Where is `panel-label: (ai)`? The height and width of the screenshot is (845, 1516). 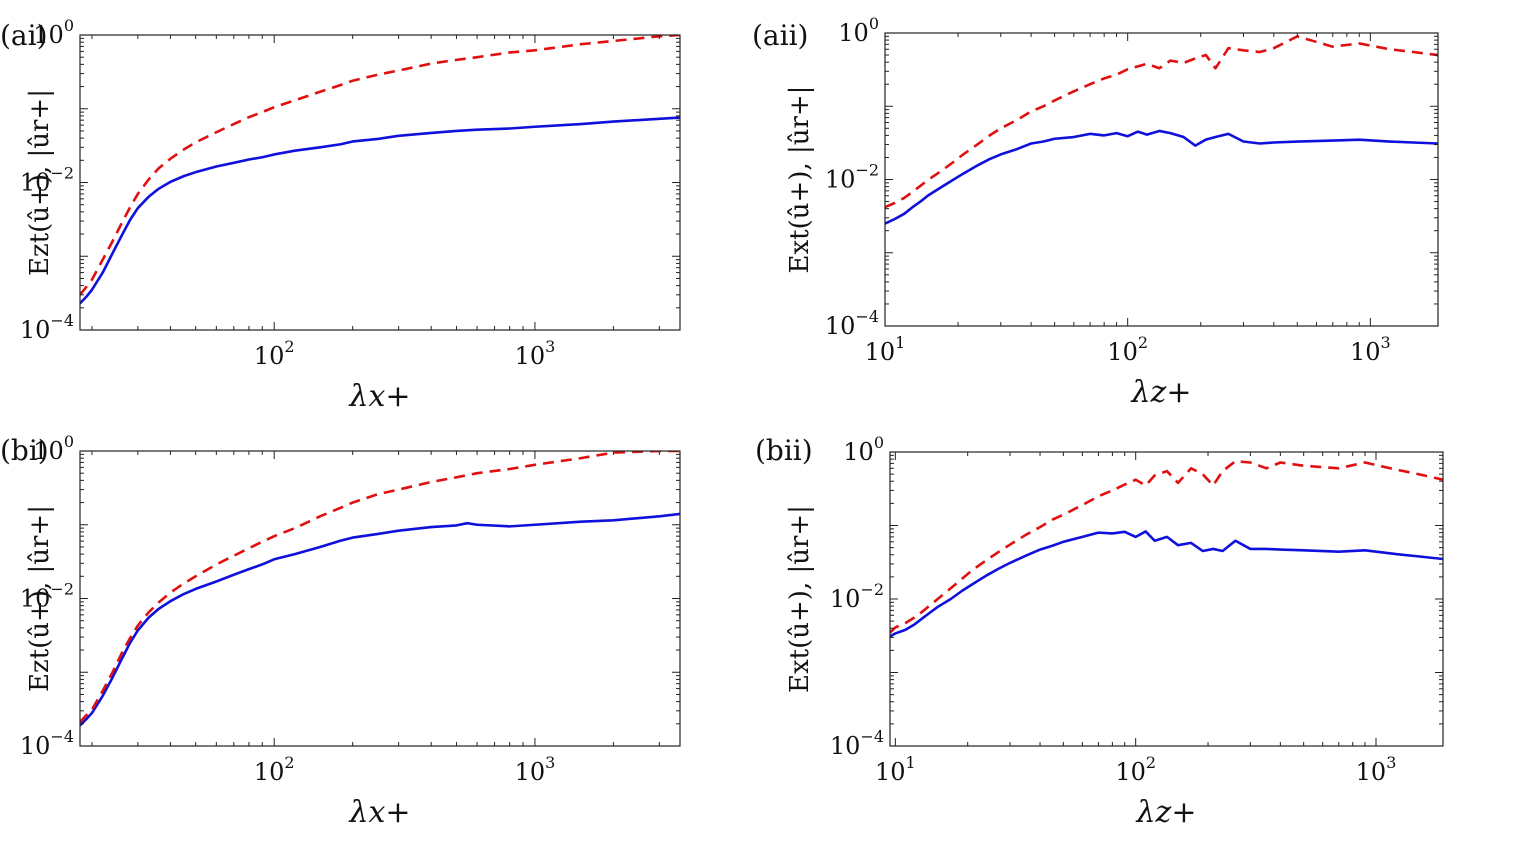
panel-label: (ai) is located at coordinates (24, 35).